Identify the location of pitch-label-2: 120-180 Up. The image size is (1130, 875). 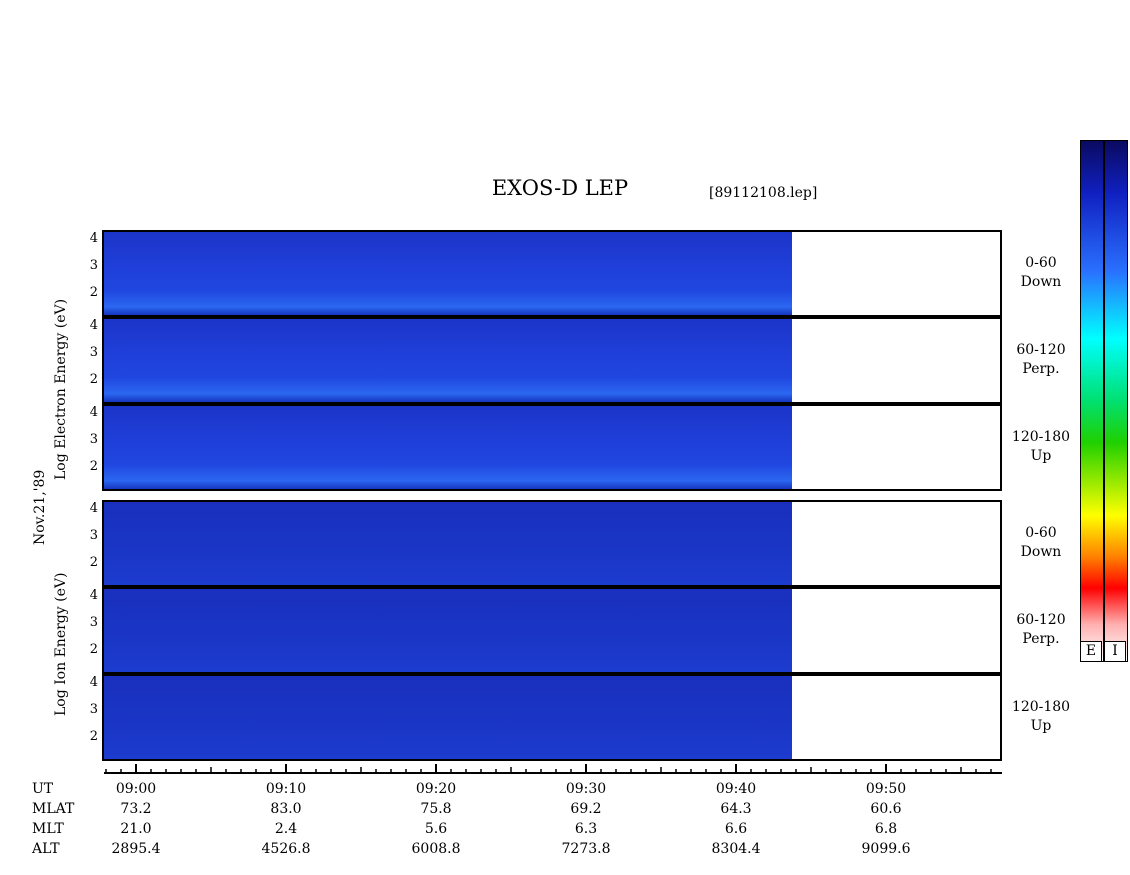
(1041, 447).